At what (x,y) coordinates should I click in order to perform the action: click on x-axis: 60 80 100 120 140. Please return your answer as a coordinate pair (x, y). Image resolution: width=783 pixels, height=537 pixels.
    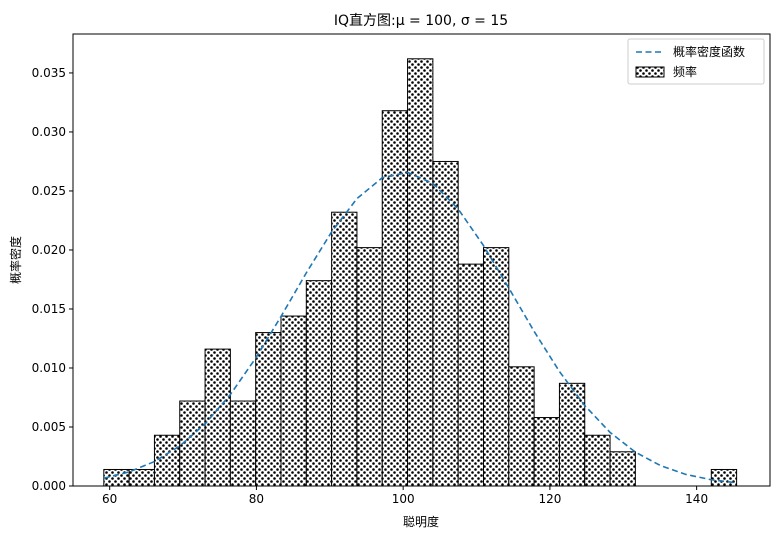
    Looking at the image, I should click on (405, 496).